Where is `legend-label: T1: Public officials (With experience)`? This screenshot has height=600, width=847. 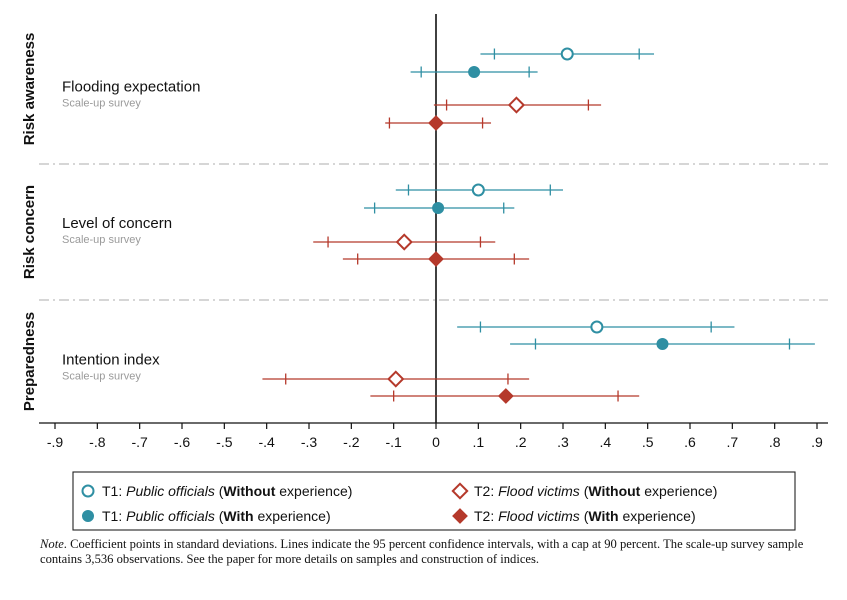
legend-label: T1: Public officials (With experience) is located at coordinates (216, 516).